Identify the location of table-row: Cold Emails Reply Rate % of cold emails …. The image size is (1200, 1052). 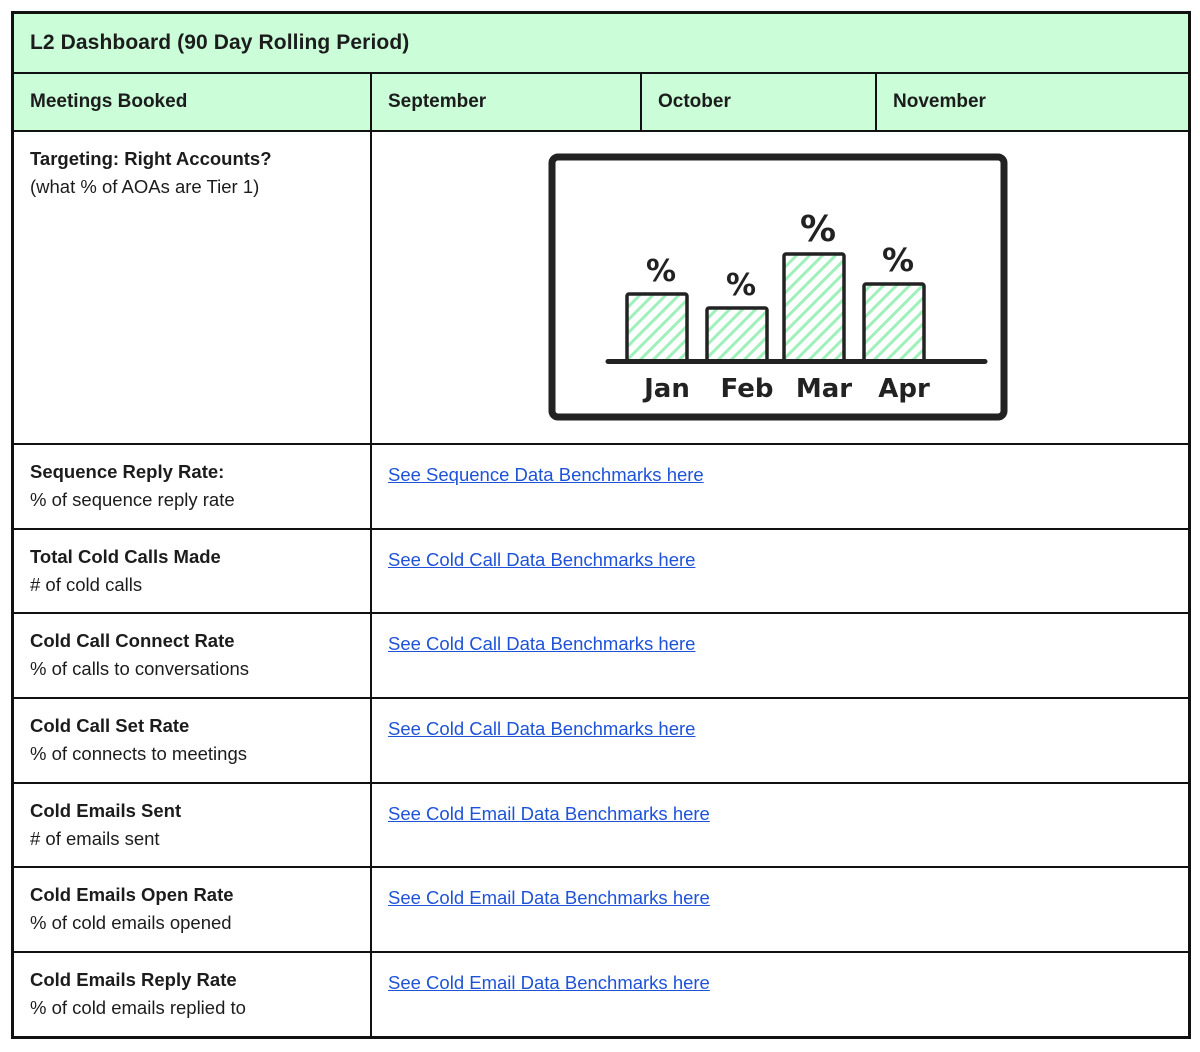
(601, 994).